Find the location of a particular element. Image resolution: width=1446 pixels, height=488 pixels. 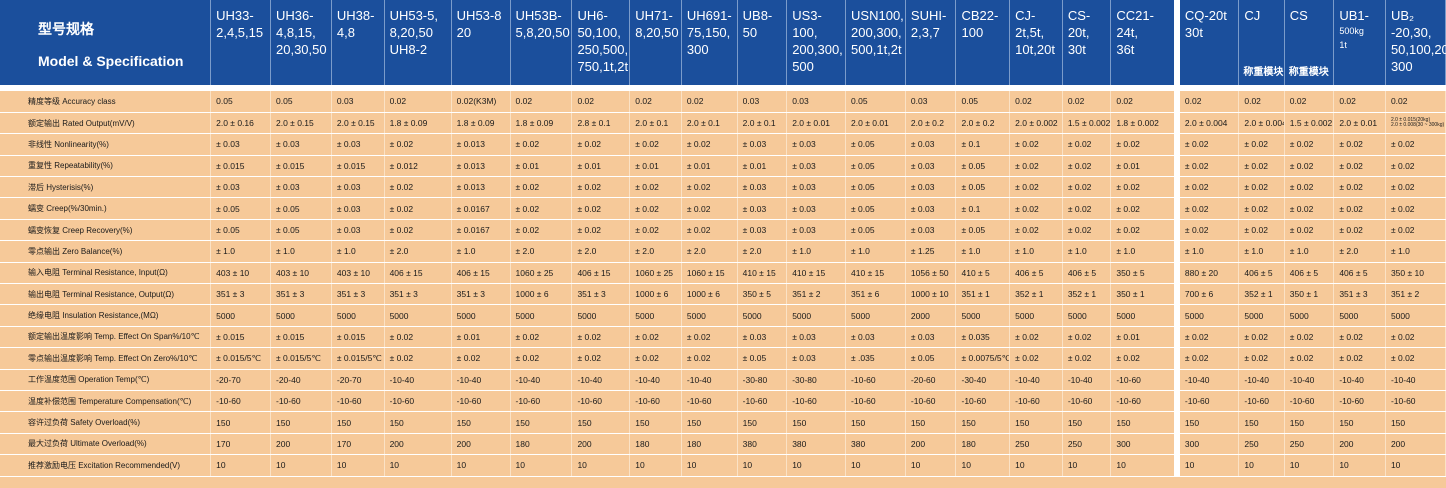

table-cell: 2.0 ± 0.01 is located at coordinates (1359, 123).